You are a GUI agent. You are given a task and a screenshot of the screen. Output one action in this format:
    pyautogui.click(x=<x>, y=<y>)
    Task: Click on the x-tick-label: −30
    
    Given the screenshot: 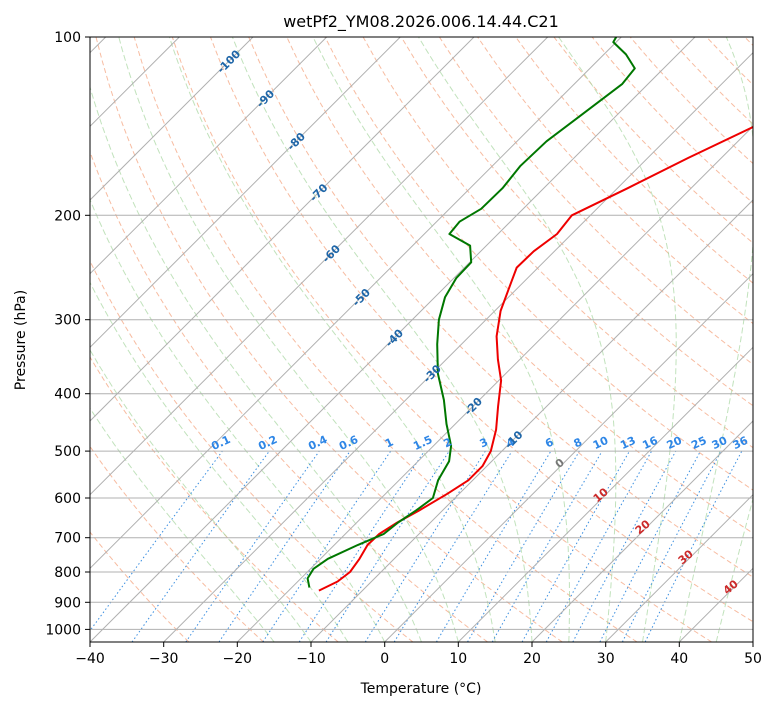 What is the action you would take?
    pyautogui.click(x=164, y=659)
    